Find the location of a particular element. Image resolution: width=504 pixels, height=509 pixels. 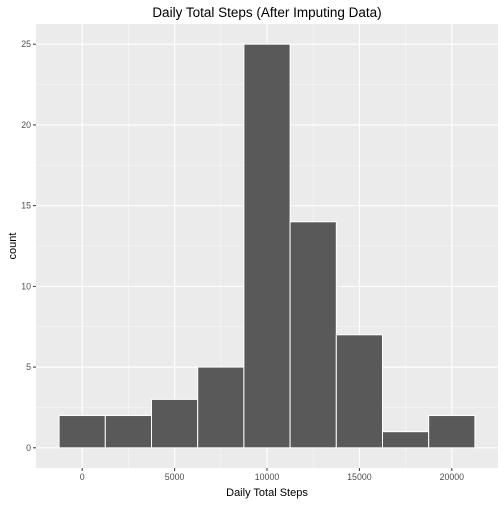

y-tick-label: 25 is located at coordinates (26, 44).